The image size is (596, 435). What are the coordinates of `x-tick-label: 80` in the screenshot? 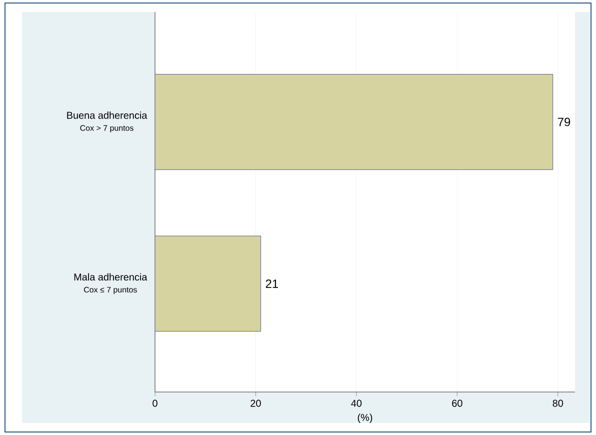 It's located at (558, 403).